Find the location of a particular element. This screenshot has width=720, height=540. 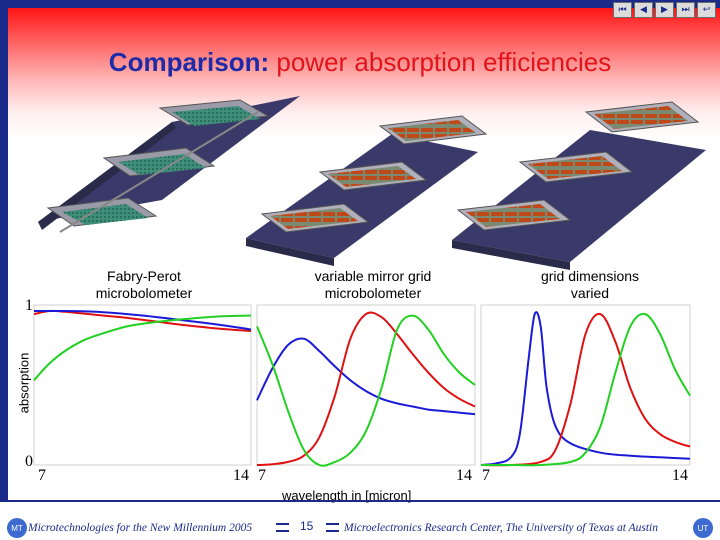

grid-dimensions-device-illustration is located at coordinates (579, 185).